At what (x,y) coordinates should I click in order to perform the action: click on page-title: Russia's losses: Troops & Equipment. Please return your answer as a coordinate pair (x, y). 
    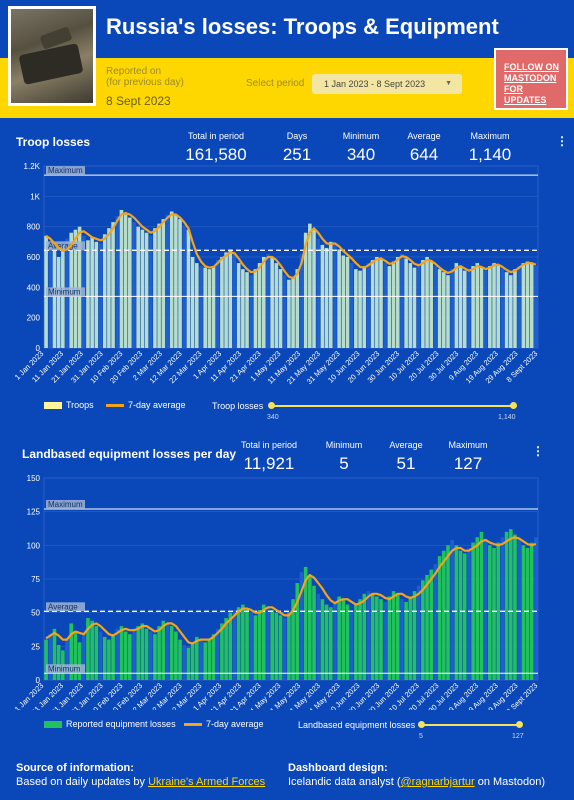
    Looking at the image, I should click on (302, 26).